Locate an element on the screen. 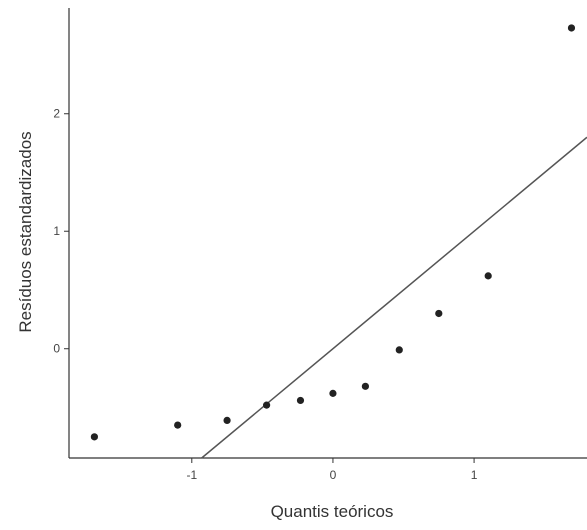  x-tick-label: -1 is located at coordinates (191, 475).